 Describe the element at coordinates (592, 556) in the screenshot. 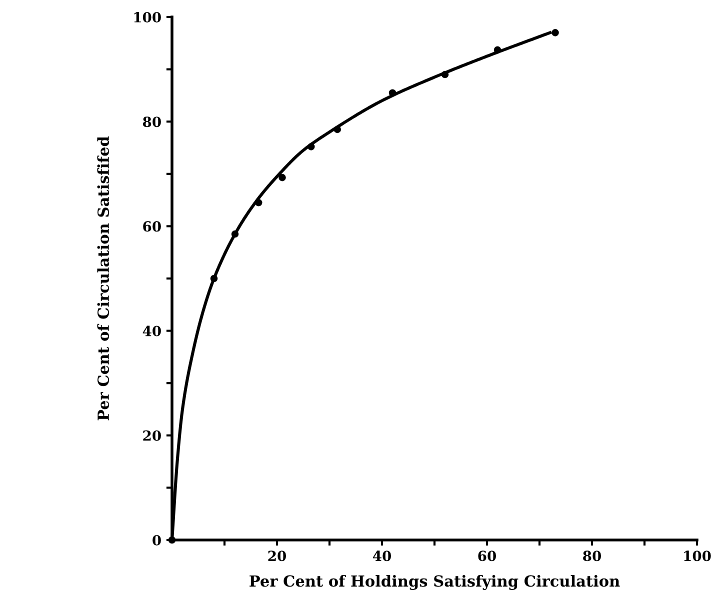

I see `x-tick-label: 80` at that location.